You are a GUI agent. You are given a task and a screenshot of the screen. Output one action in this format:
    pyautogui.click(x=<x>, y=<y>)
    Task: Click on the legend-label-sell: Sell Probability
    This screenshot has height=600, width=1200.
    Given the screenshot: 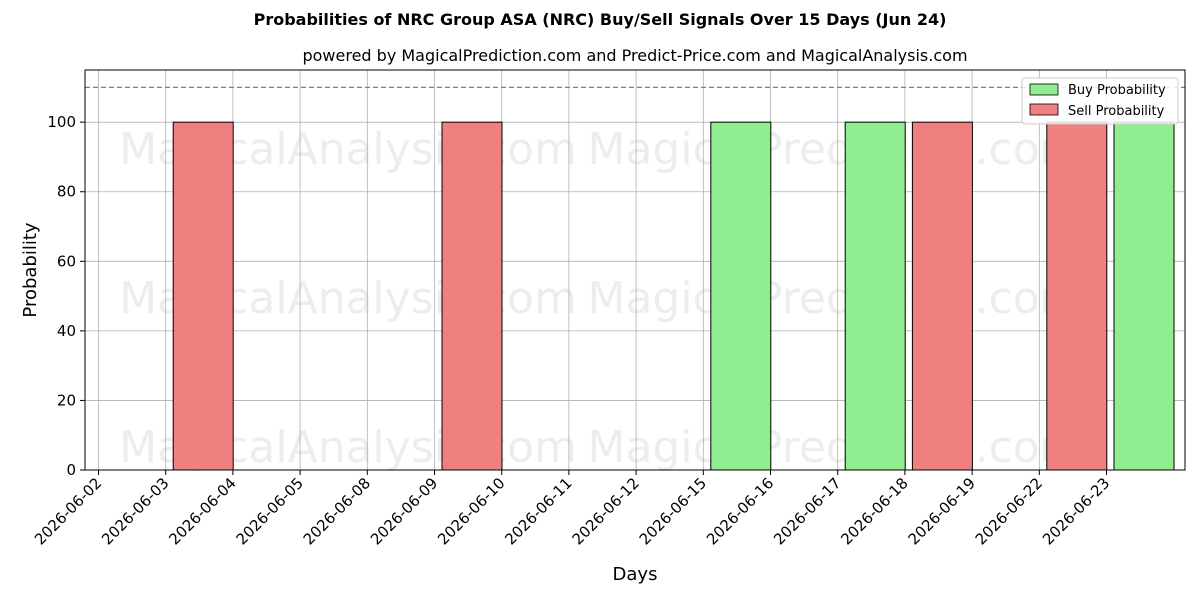 What is the action you would take?
    pyautogui.click(x=1116, y=111)
    